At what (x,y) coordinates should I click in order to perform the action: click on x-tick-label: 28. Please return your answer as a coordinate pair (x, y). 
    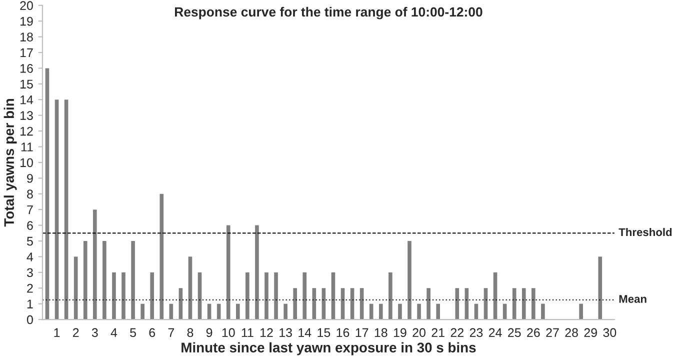
    Looking at the image, I should click on (571, 333).